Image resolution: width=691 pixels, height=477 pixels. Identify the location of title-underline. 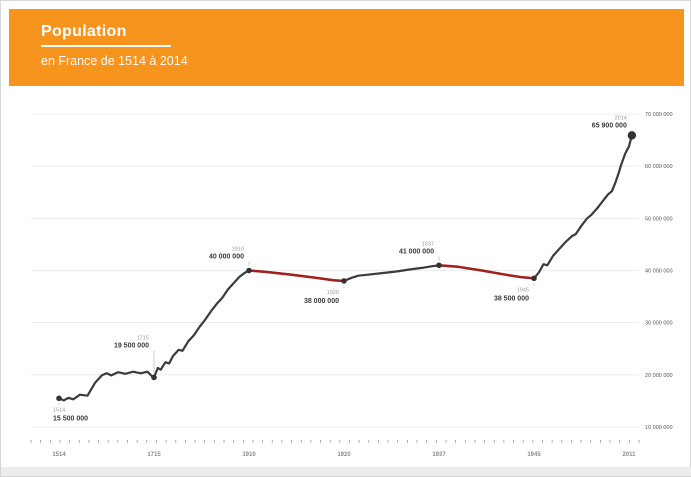
(106, 46).